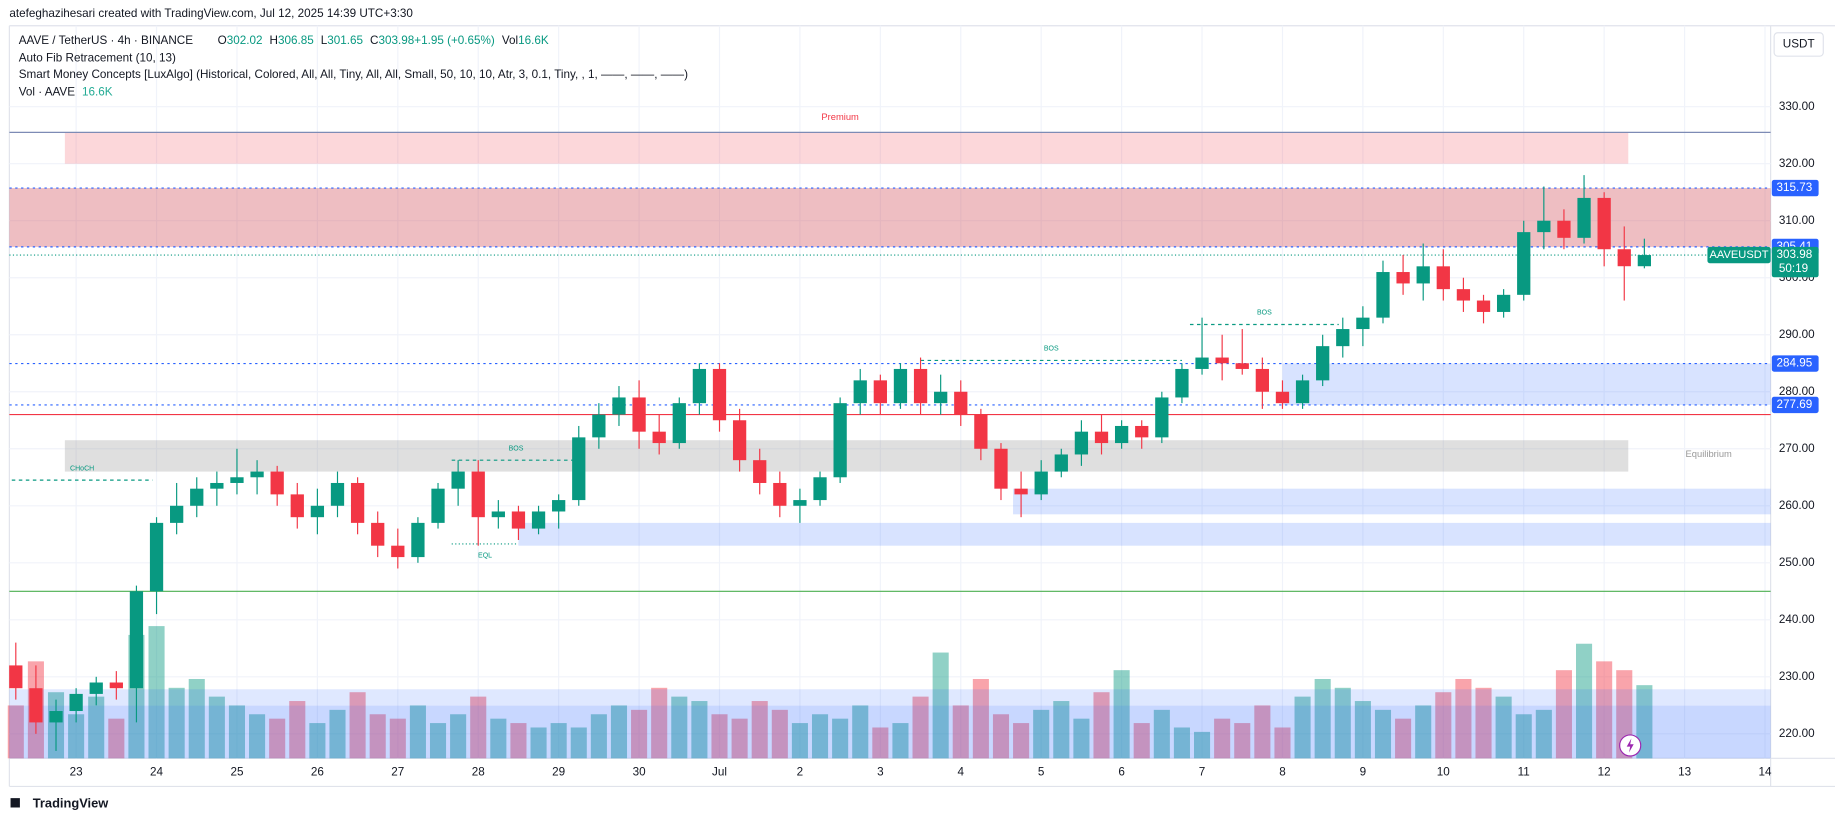 The image size is (1835, 822). What do you see at coordinates (1739, 255) in the screenshot?
I see `symbol-label-bg` at bounding box center [1739, 255].